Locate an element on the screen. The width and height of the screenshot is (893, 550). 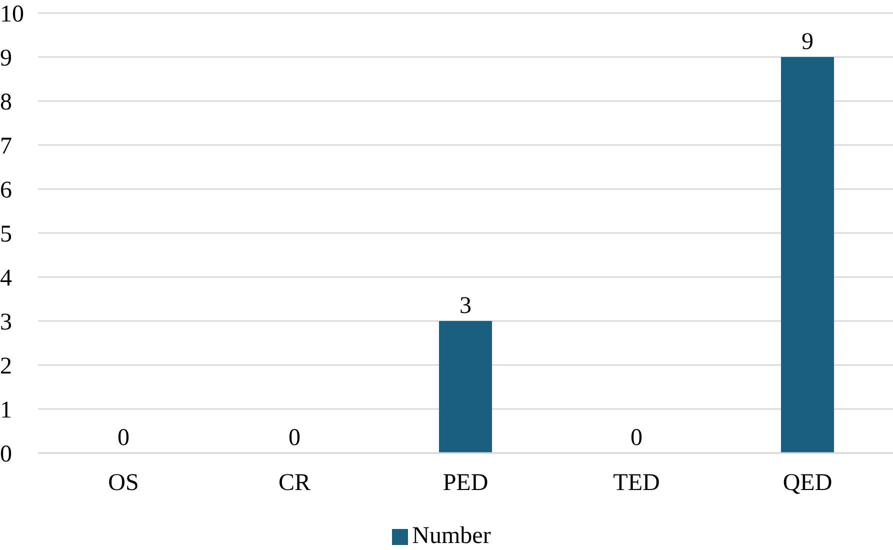
y-tick-label: 2 is located at coordinates (6, 367).